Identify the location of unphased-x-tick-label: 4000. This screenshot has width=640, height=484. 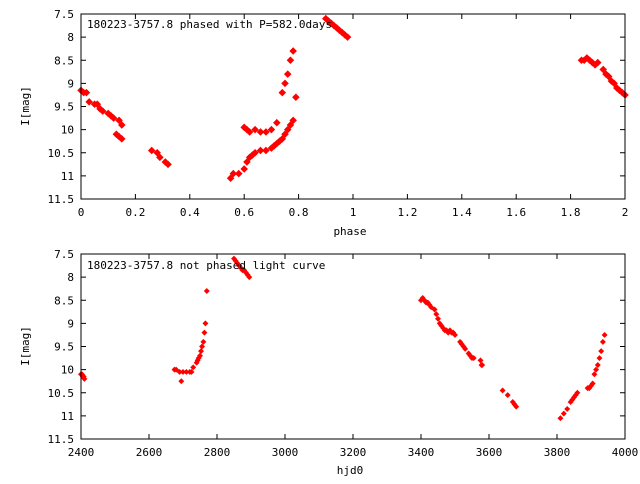
(625, 452).